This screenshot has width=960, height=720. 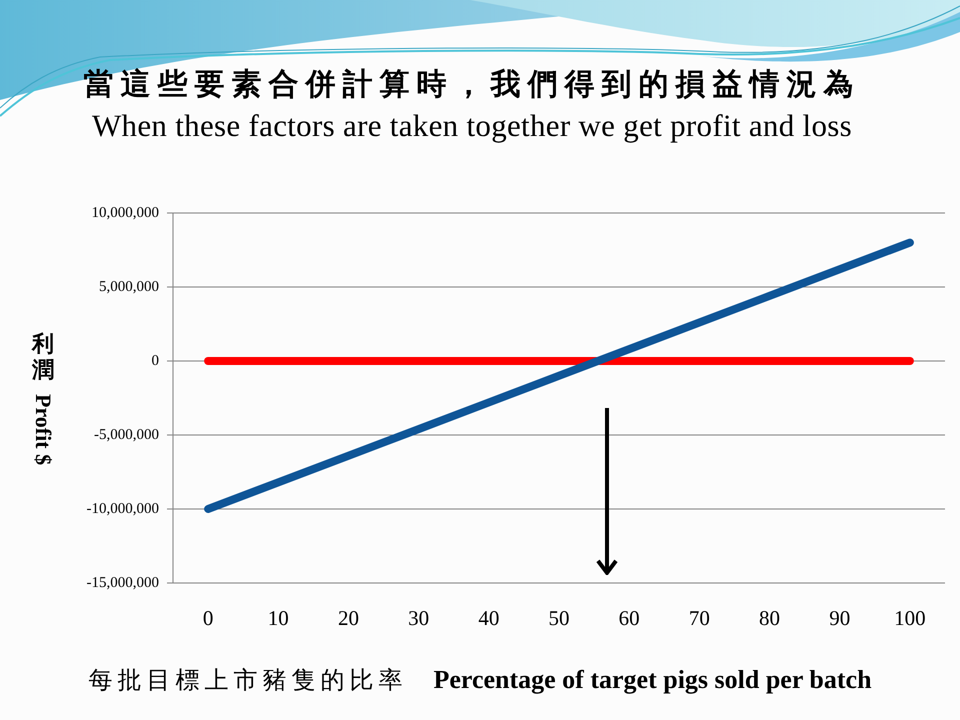 What do you see at coordinates (489, 618) in the screenshot?
I see `x-tick-label: 40` at bounding box center [489, 618].